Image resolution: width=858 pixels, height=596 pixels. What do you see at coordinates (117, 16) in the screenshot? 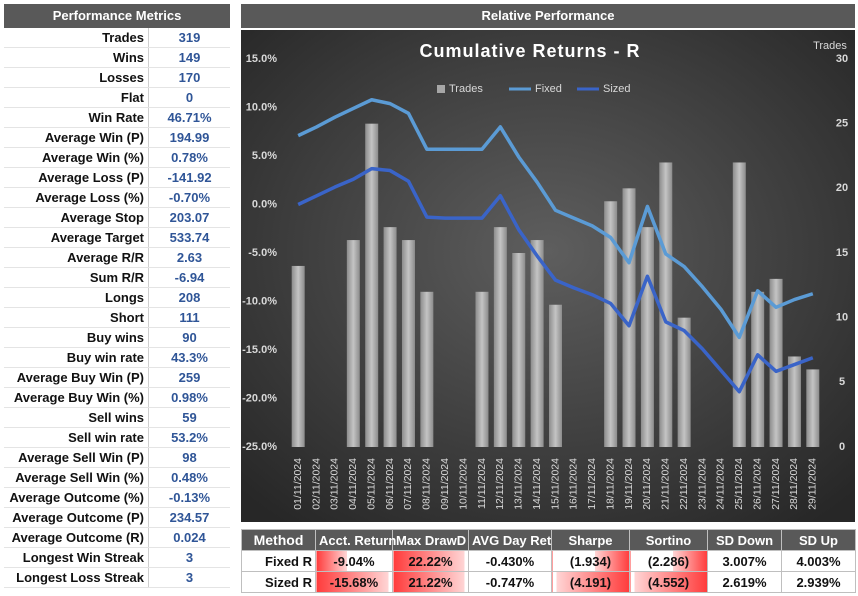
I see `metrics-title: Performance Metrics` at bounding box center [117, 16].